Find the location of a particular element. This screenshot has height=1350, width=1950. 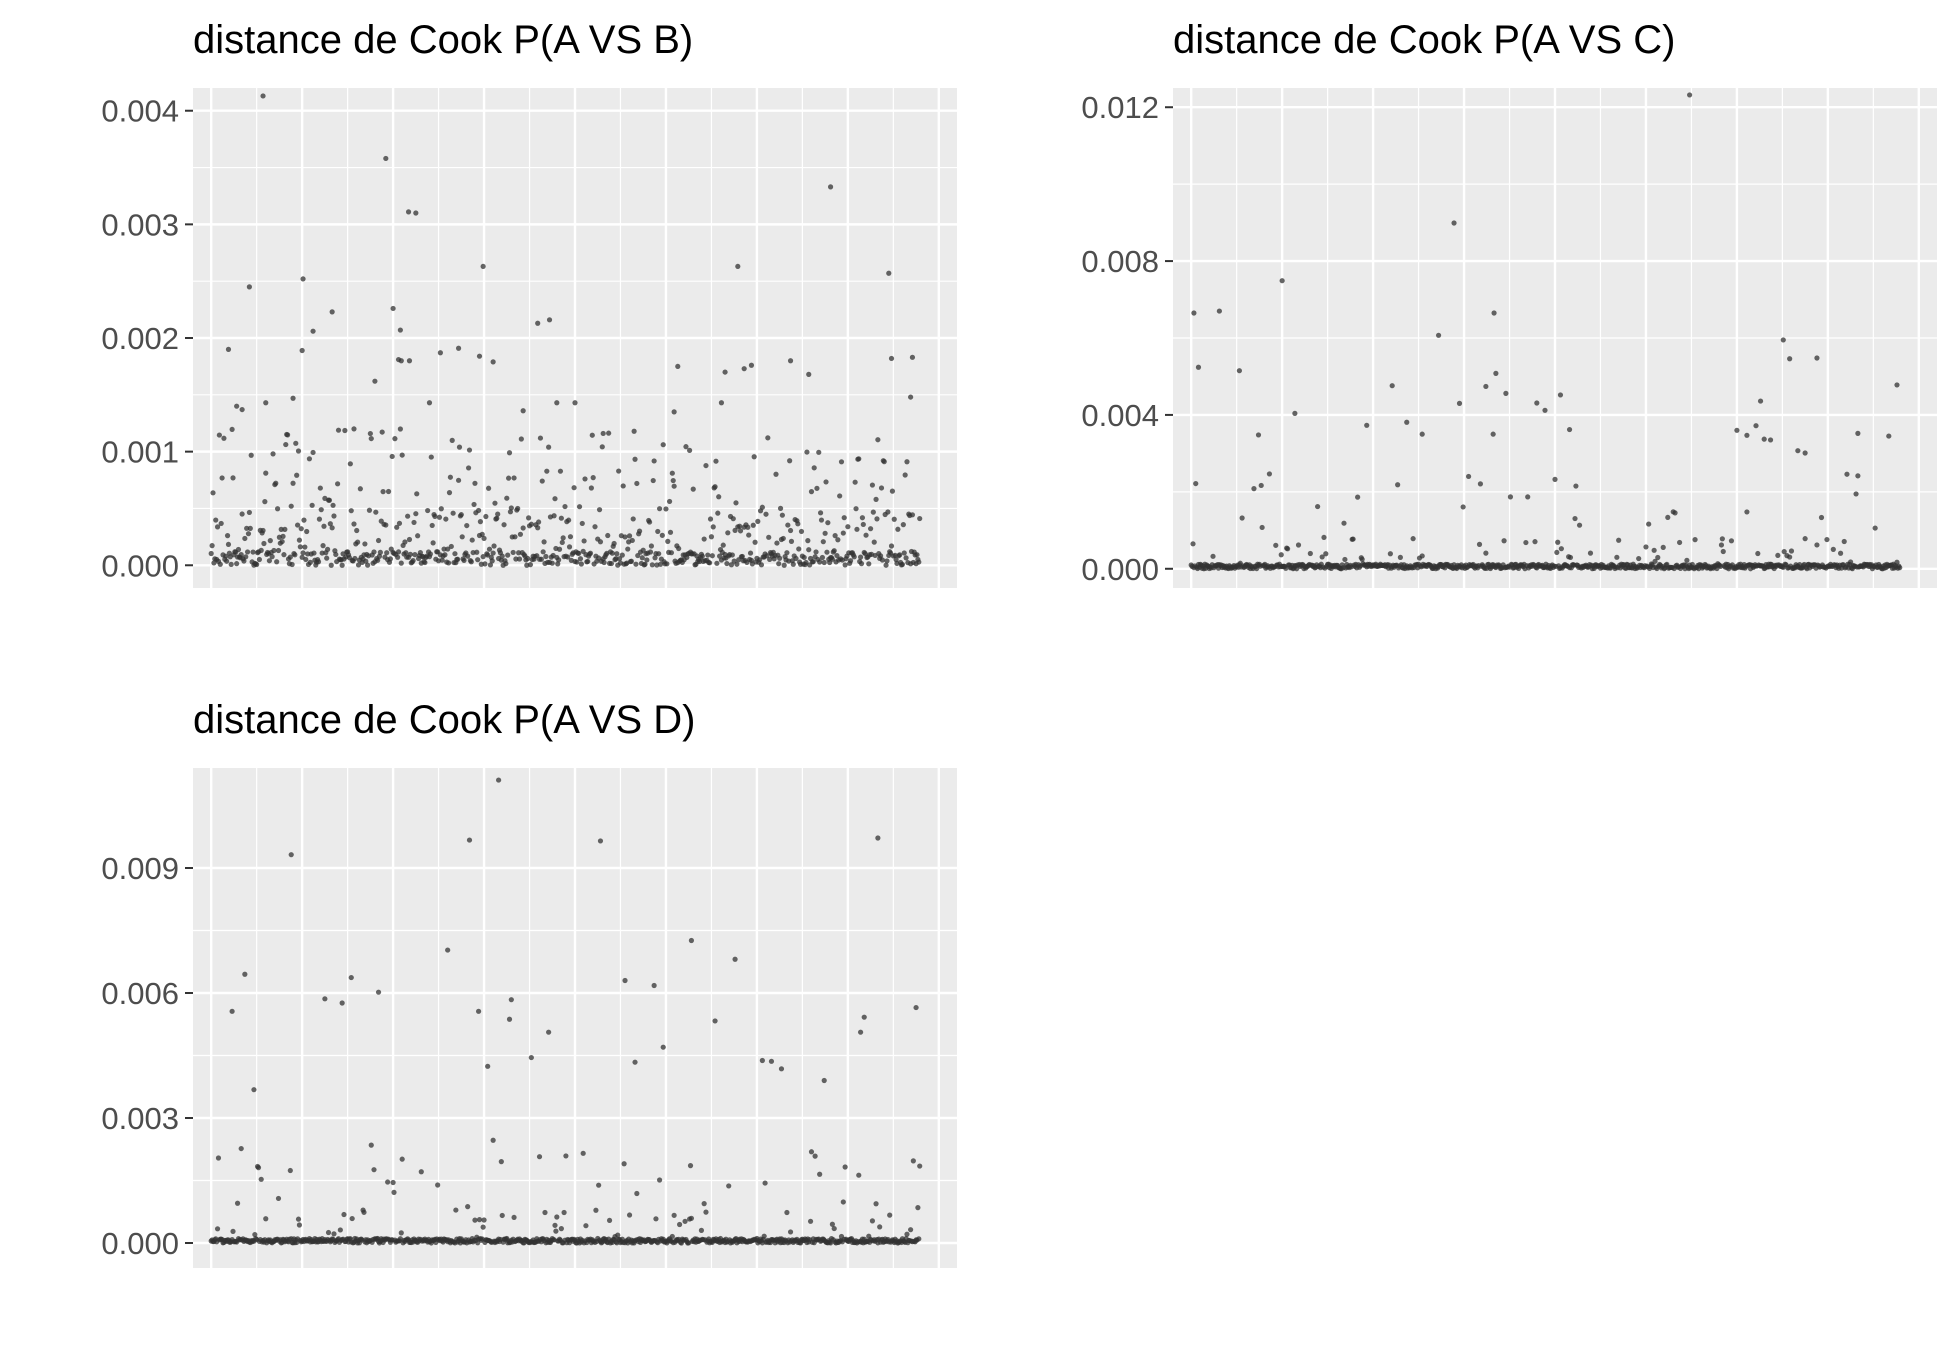

y-tick-label: 0.012 is located at coordinates (1120, 107).